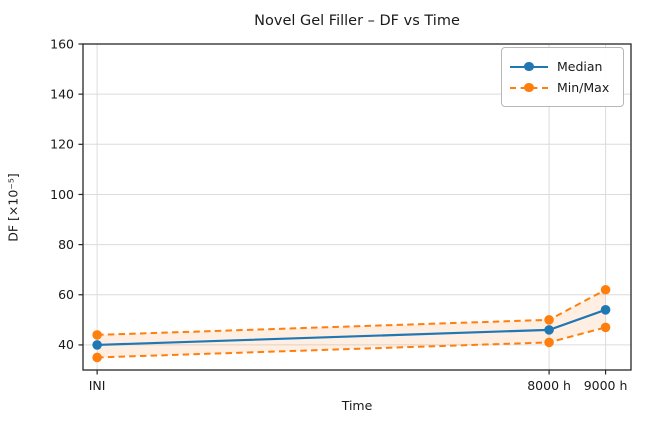 Image resolution: width=650 pixels, height=433 pixels. What do you see at coordinates (66, 294) in the screenshot?
I see `y-tick-label: 60` at bounding box center [66, 294].